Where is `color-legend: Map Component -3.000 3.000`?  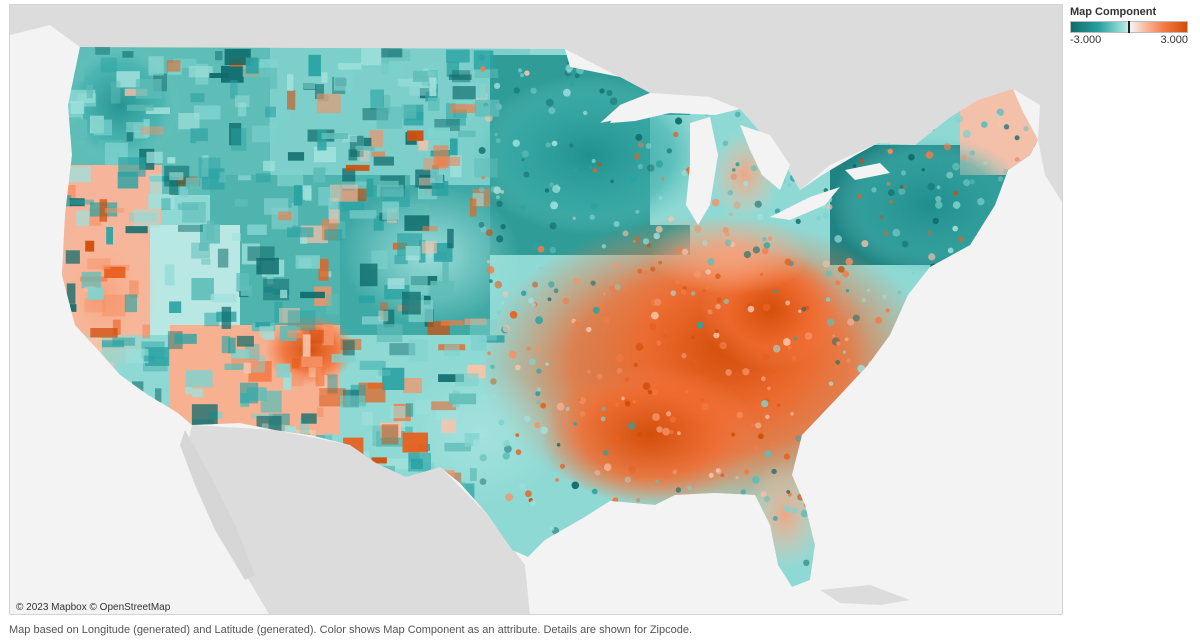
color-legend: Map Component -3.000 3.000 is located at coordinates (1131, 26).